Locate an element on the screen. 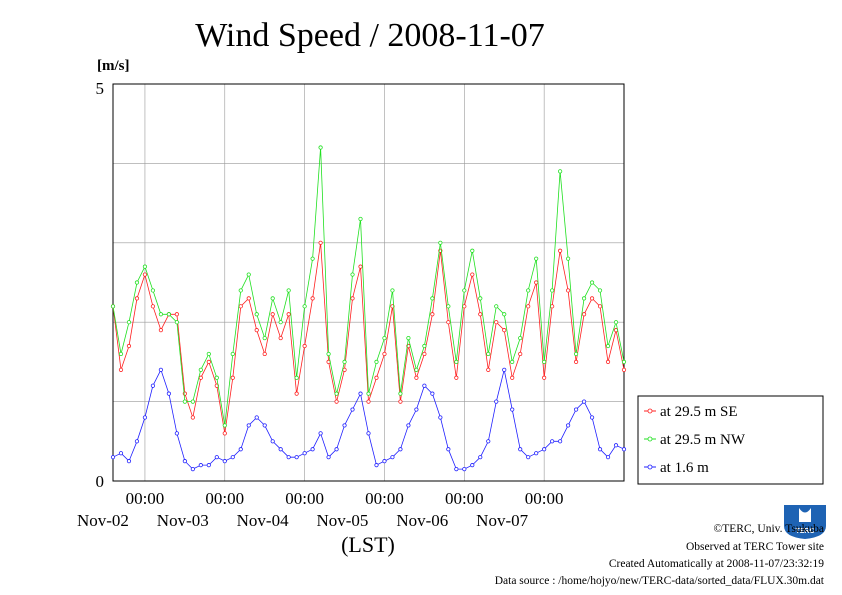 The width and height of the screenshot is (842, 595). x-tick-date-label: Nov-06 is located at coordinates (422, 520).